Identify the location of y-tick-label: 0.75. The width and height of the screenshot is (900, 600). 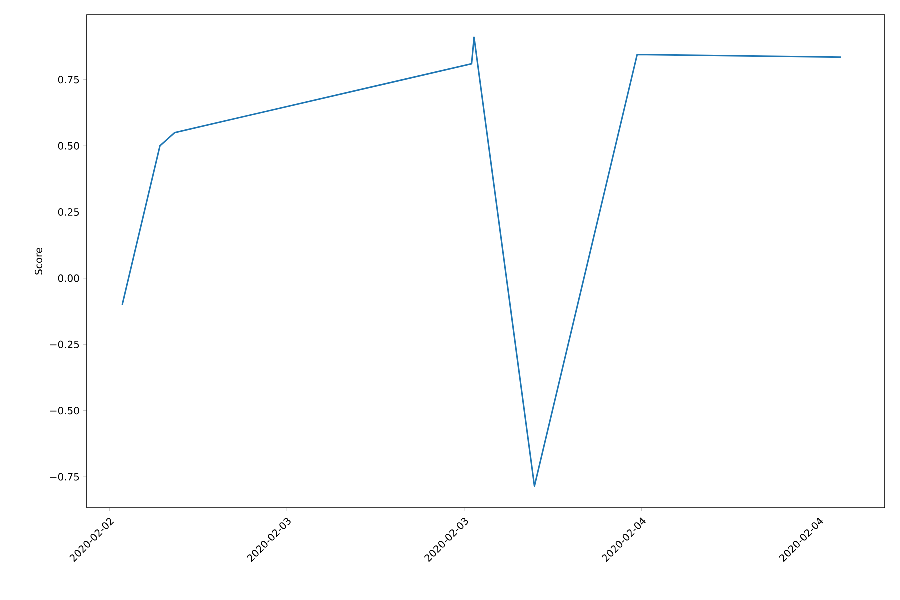
(69, 80).